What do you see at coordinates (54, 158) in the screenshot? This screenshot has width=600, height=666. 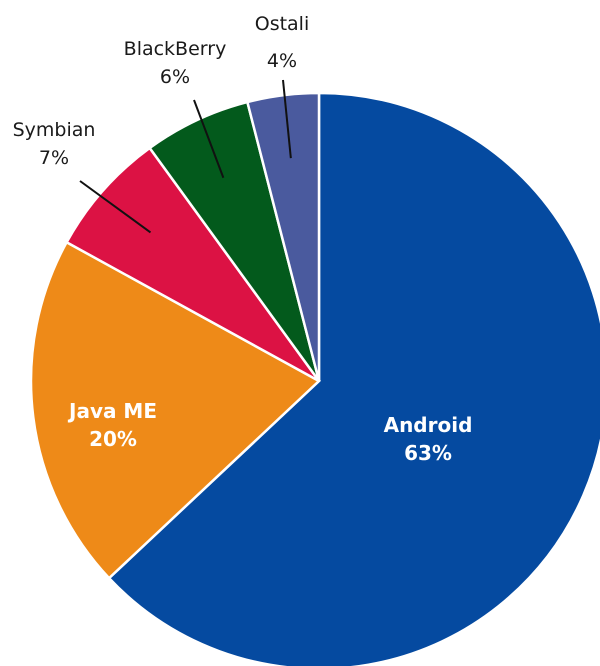 I see `label-symbian-pct: 7%` at bounding box center [54, 158].